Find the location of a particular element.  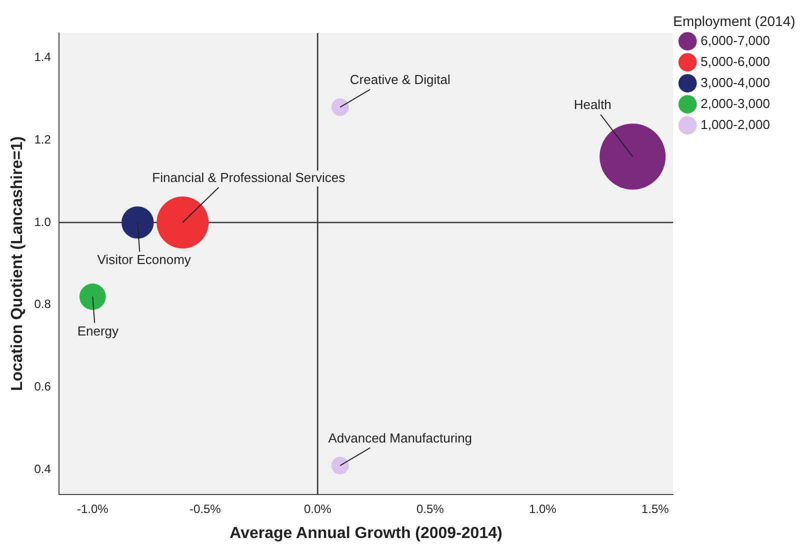

legend-label: 3,000-4,000 is located at coordinates (735, 82).